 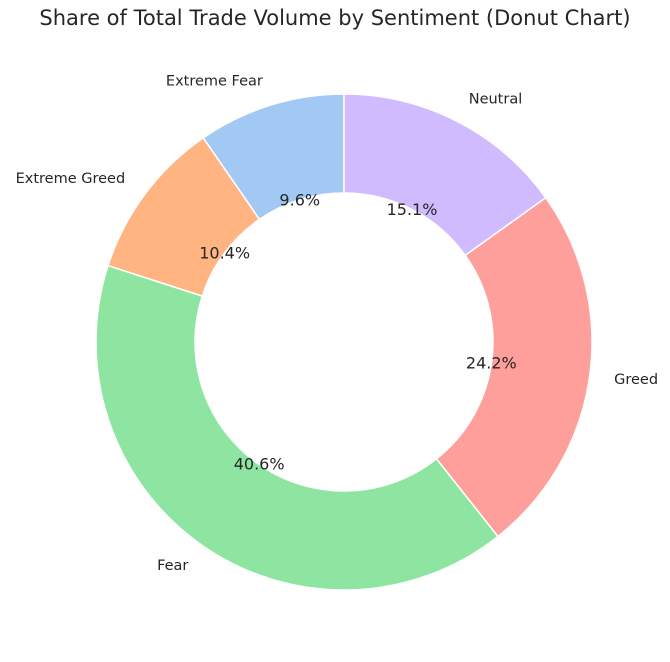 I want to click on category-label: Extreme Greed, so click(x=71, y=179).